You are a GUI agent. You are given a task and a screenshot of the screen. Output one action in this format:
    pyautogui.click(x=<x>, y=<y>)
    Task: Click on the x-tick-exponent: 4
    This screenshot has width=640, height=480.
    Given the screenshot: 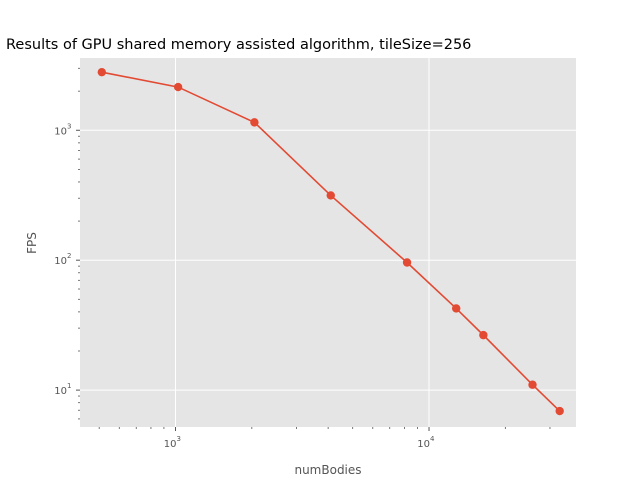 What is the action you would take?
    pyautogui.click(x=432, y=439)
    